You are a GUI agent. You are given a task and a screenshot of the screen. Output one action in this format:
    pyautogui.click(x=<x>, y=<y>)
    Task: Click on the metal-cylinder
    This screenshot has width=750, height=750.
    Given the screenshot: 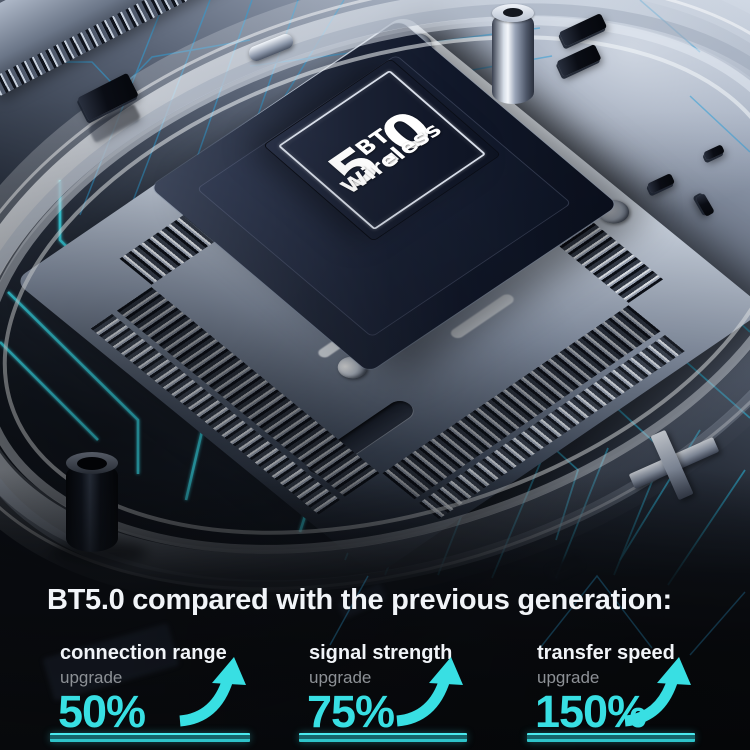 What is the action you would take?
    pyautogui.click(x=513, y=58)
    